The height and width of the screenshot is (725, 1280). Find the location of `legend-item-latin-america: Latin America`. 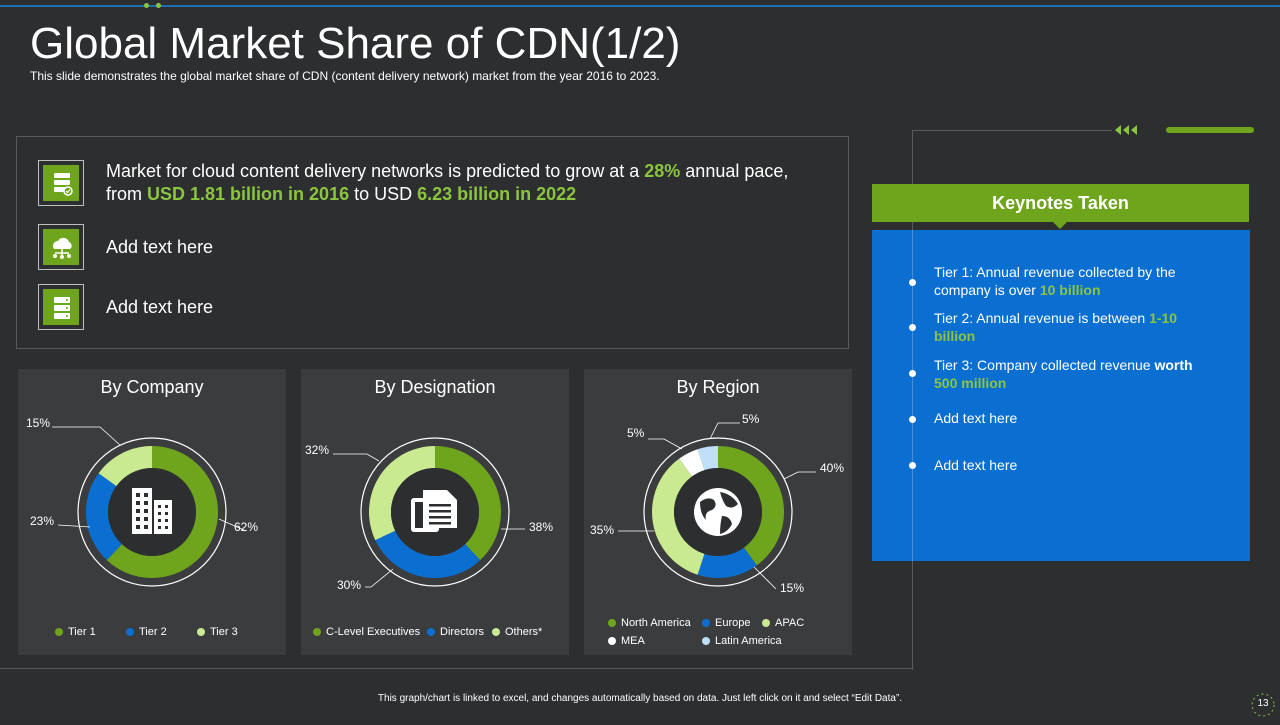

legend-item-latin-america: Latin America is located at coordinates (742, 641).